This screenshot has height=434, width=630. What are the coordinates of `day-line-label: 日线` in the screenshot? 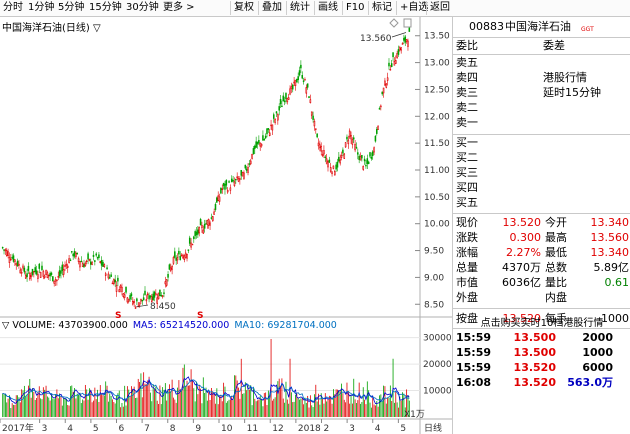 It's located at (433, 428).